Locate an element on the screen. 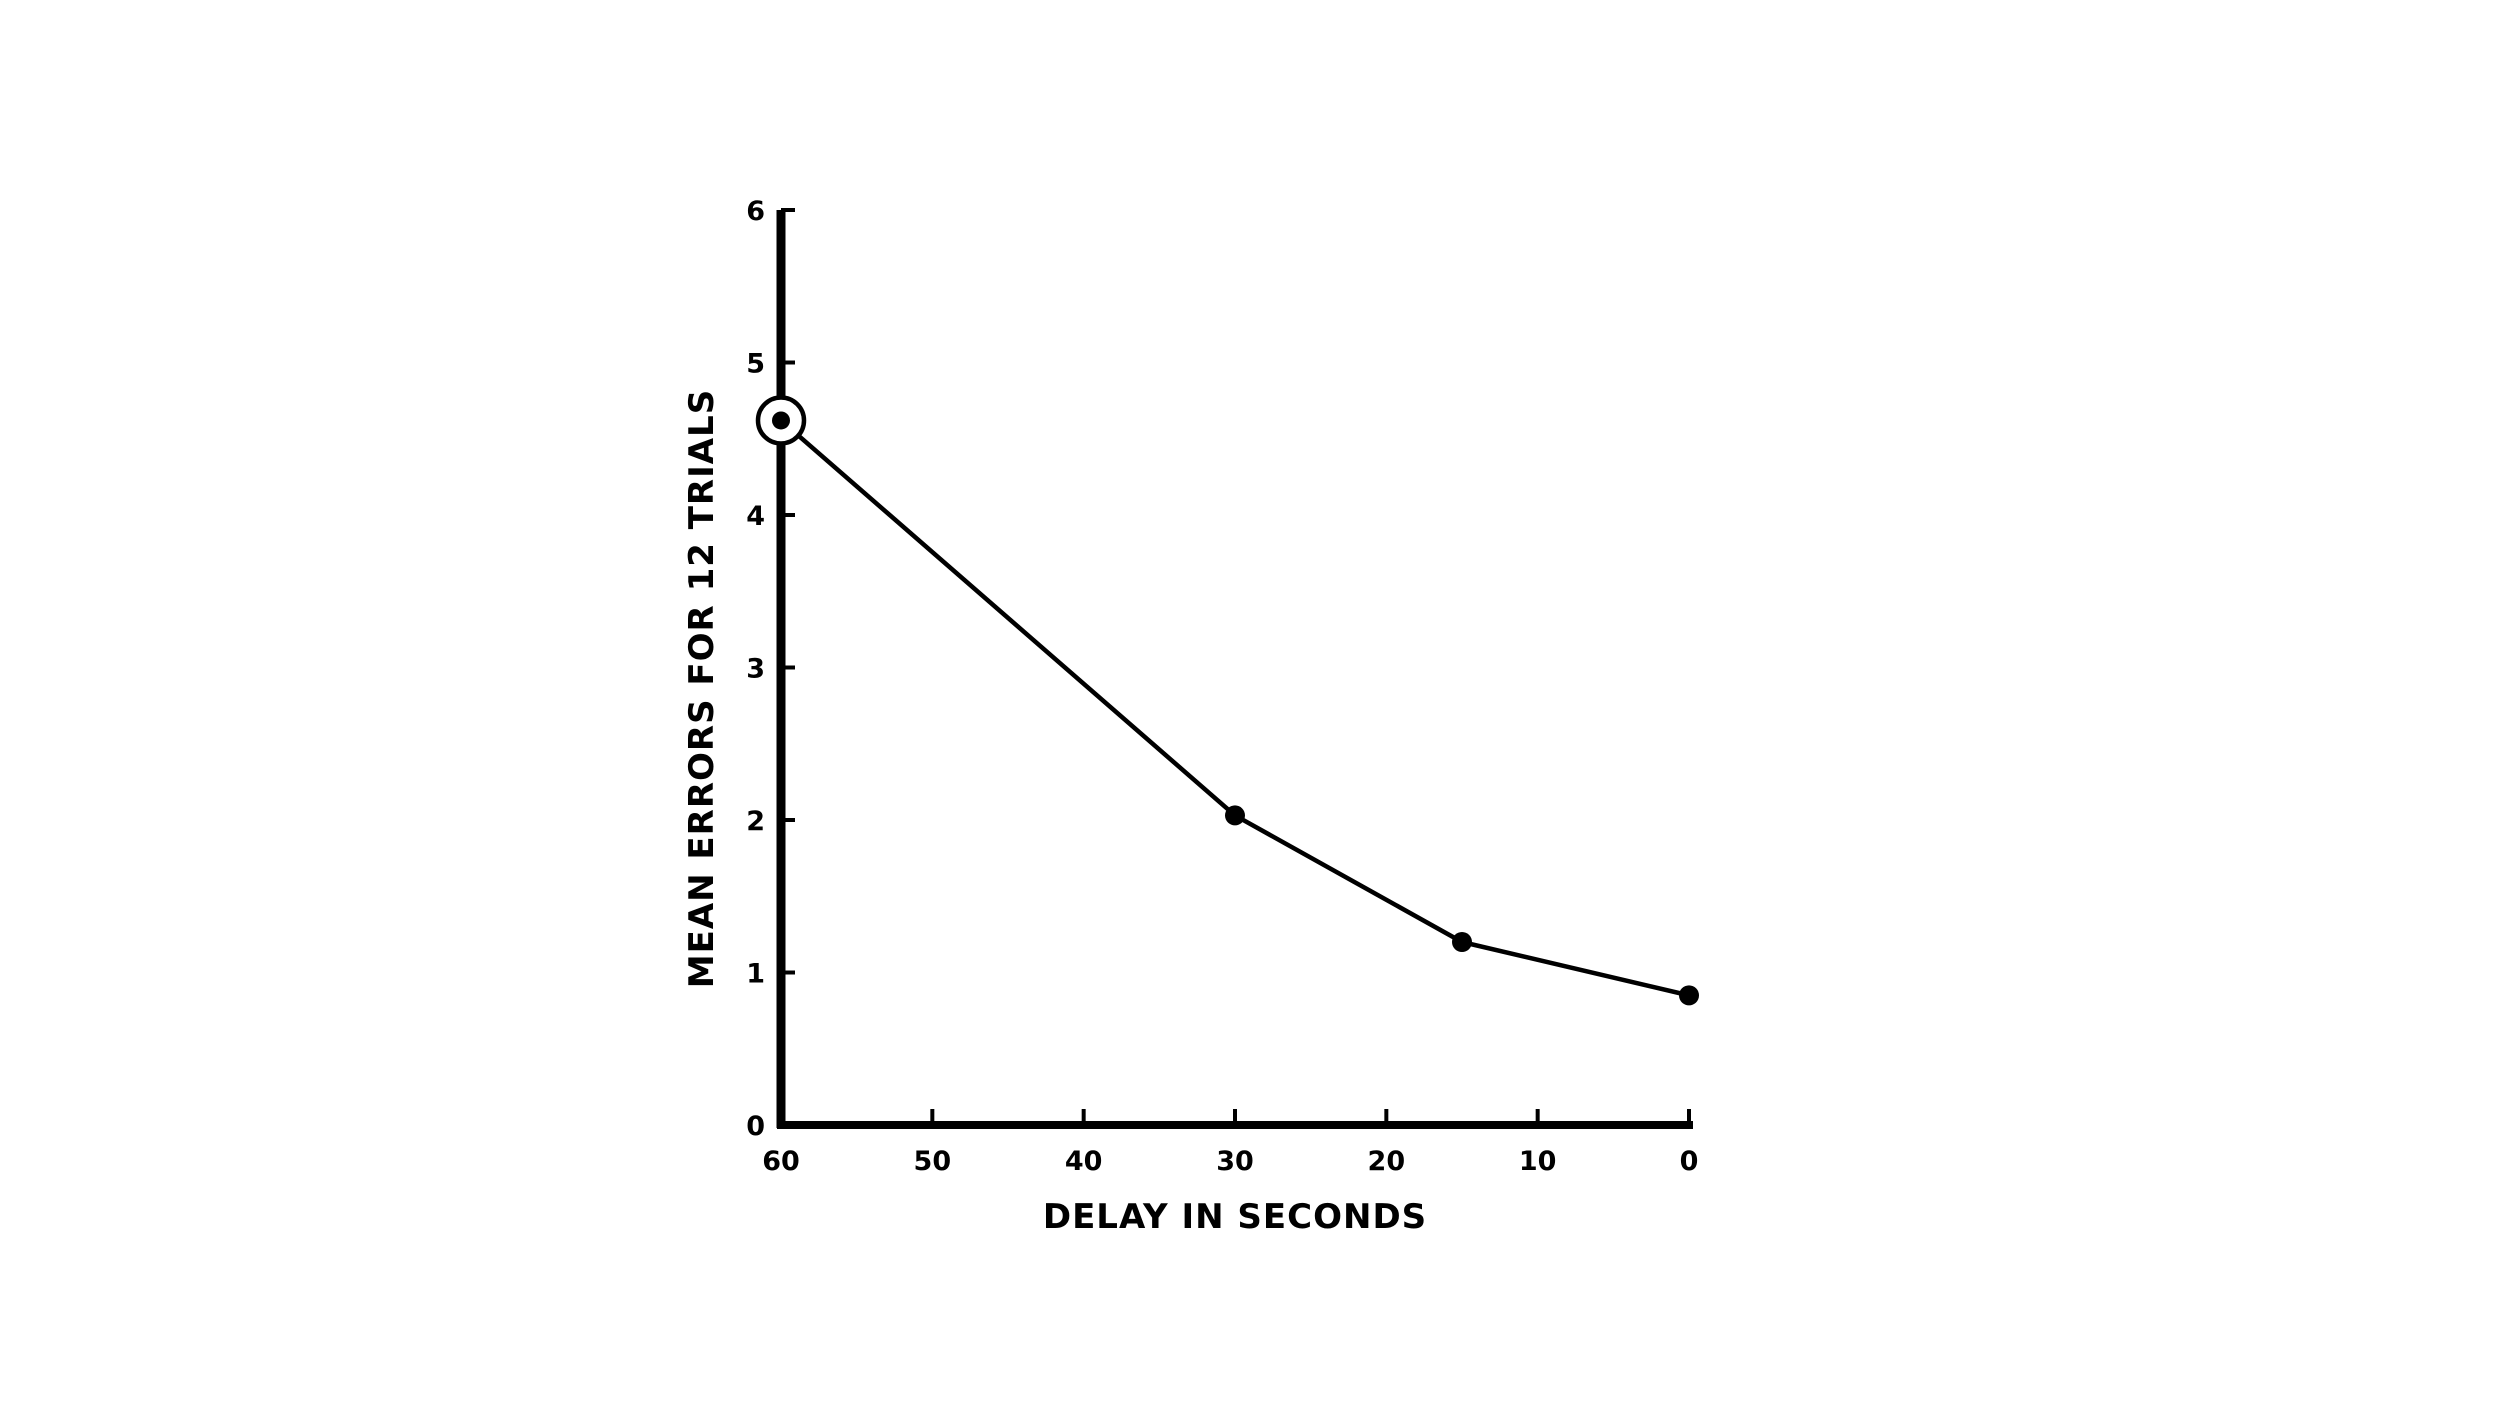  data-point-circled is located at coordinates (781, 420).